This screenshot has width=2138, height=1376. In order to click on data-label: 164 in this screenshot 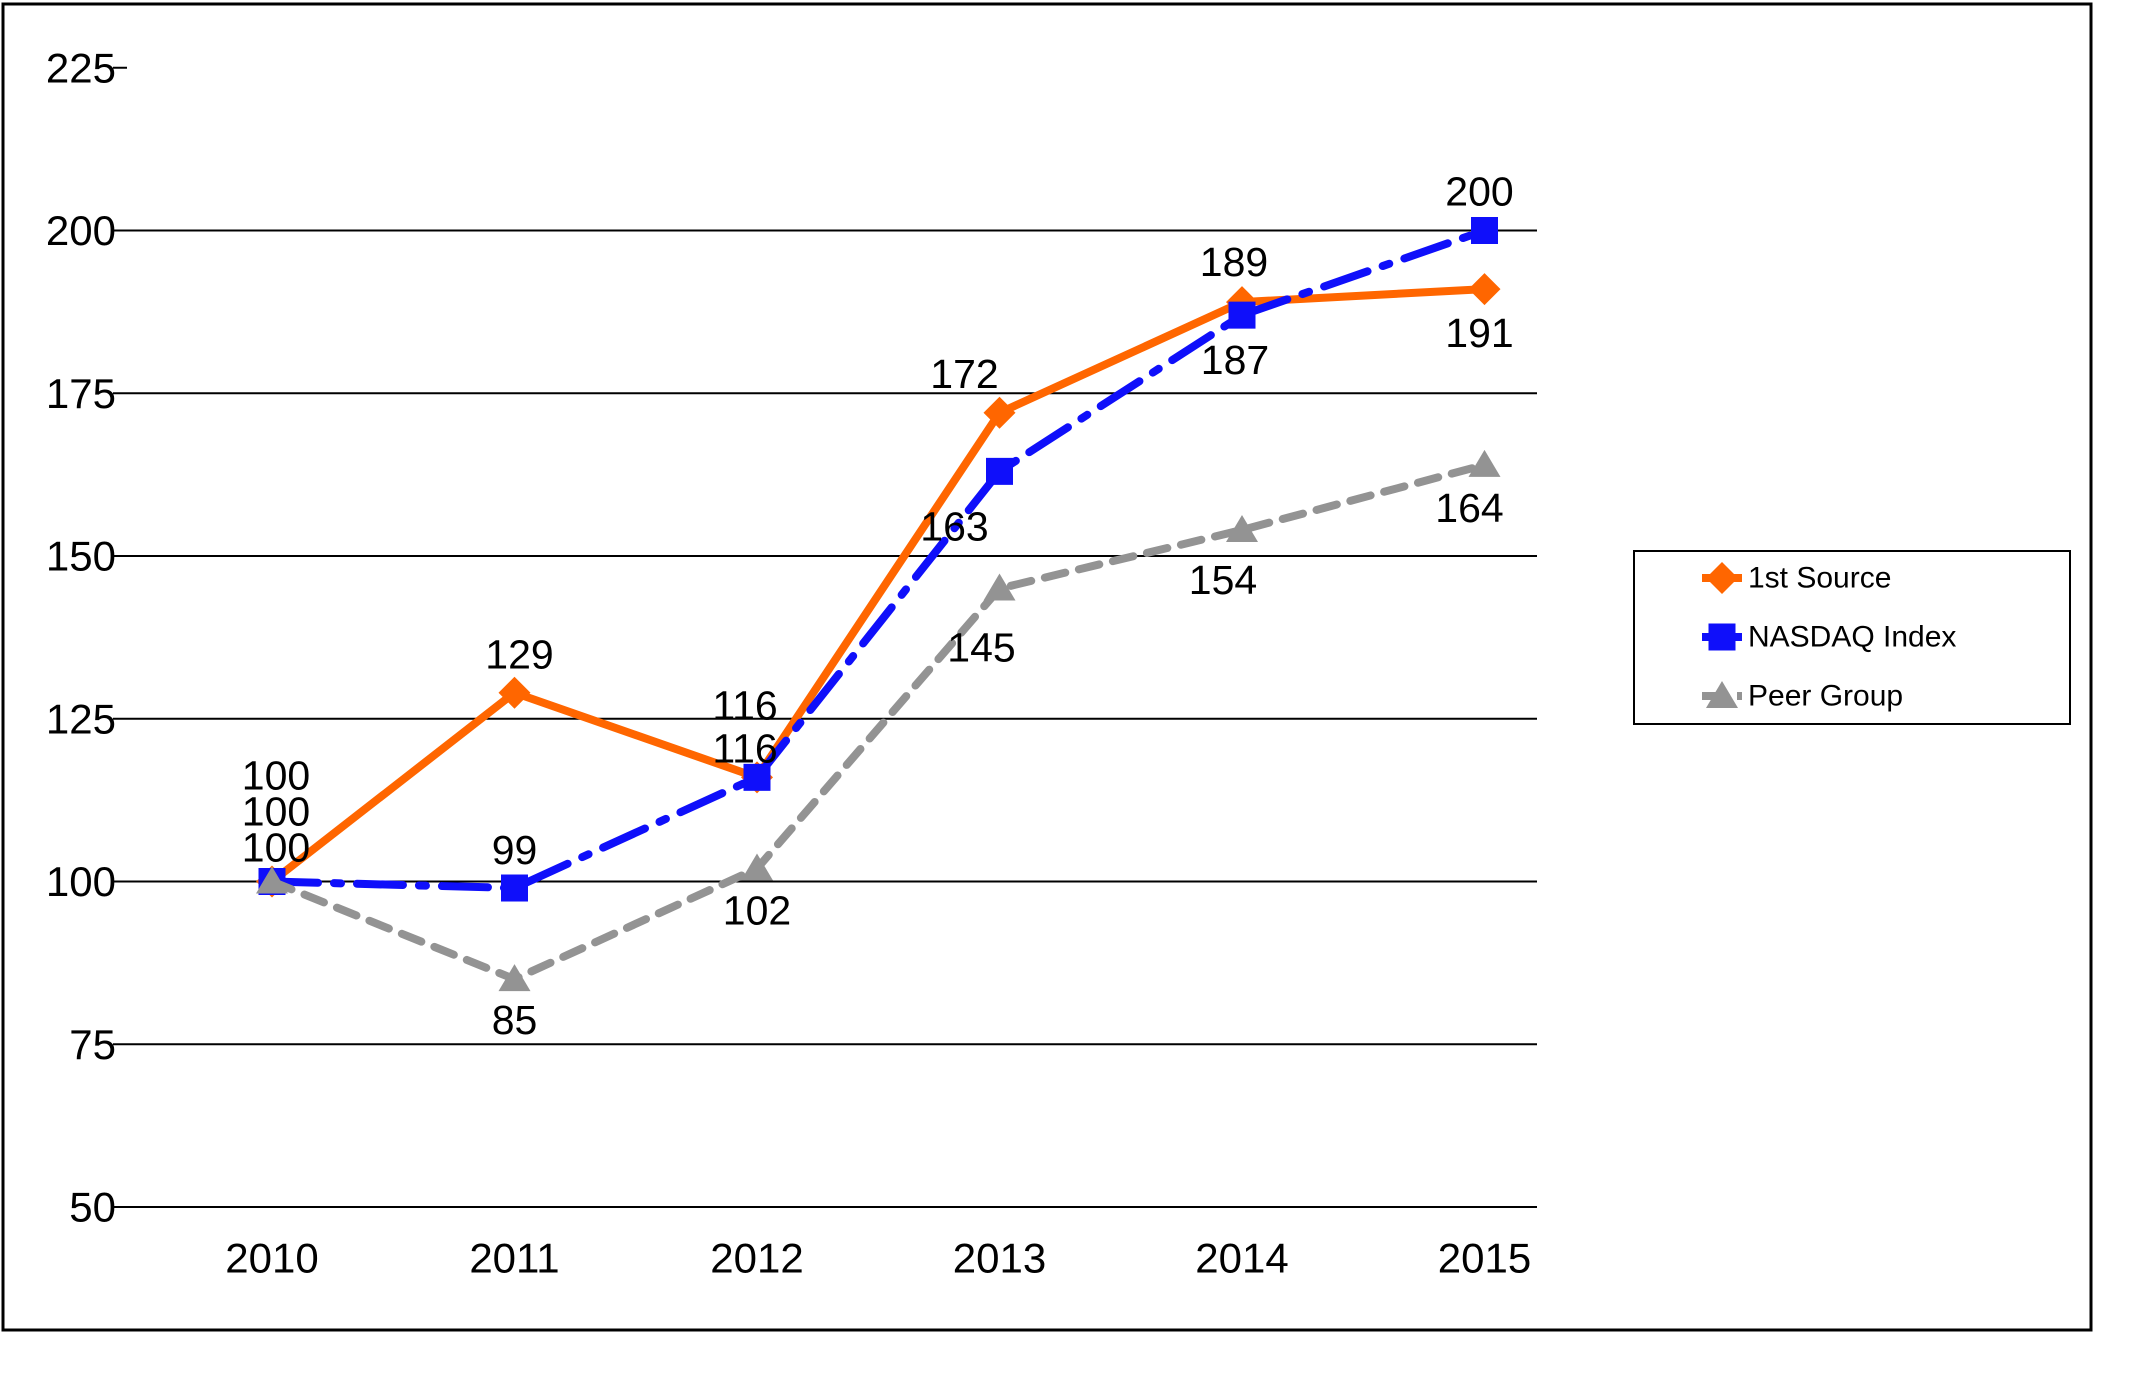, I will do `click(1469, 508)`.